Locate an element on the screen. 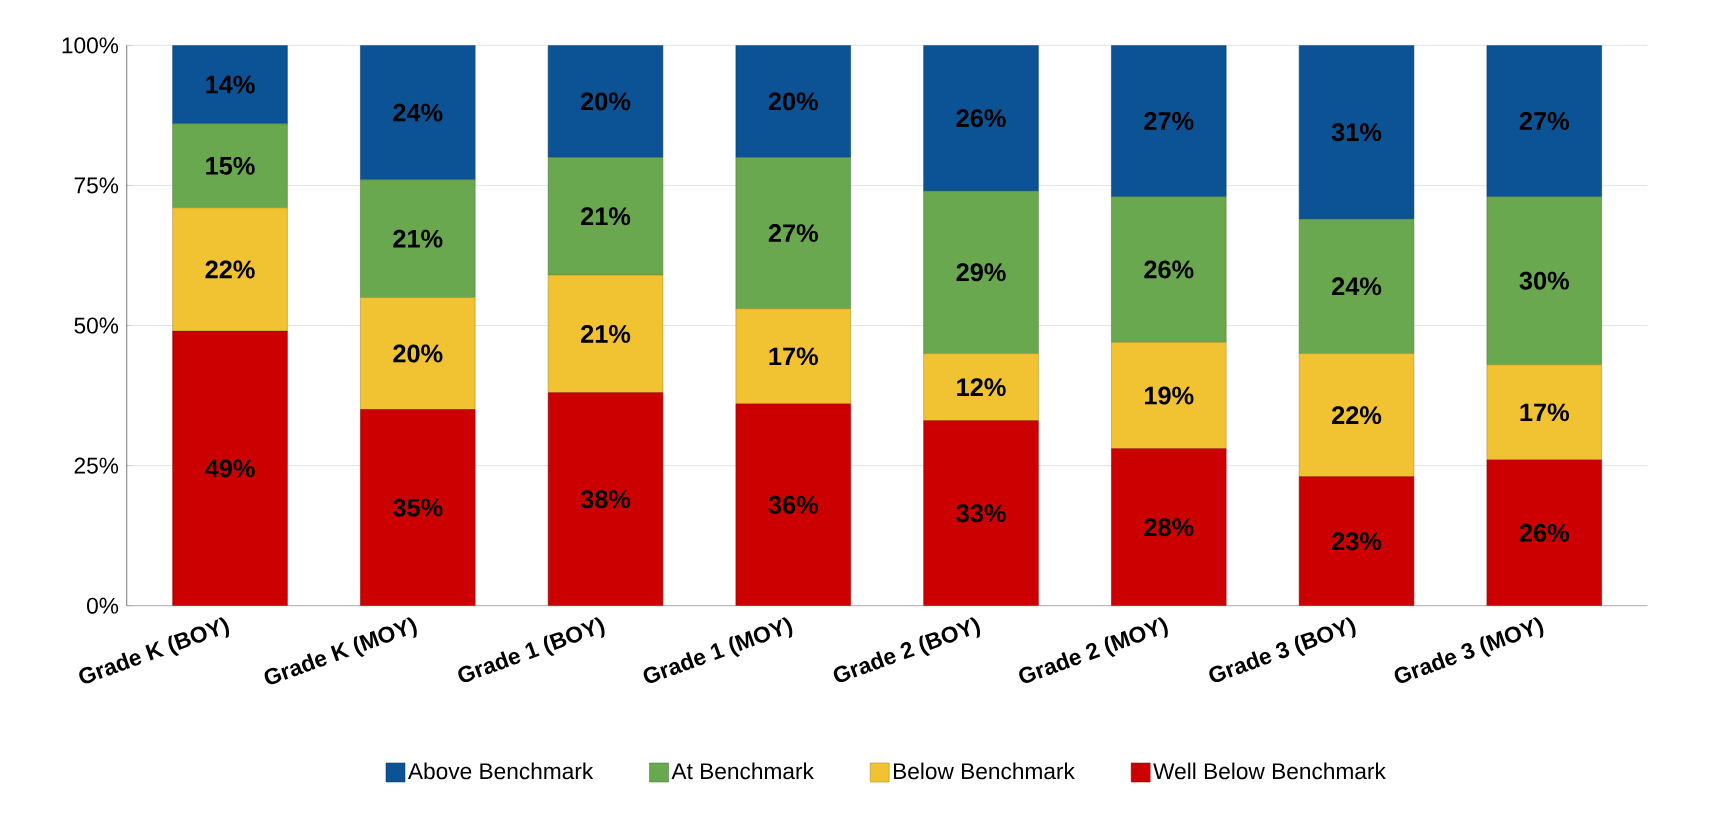 This screenshot has width=1717, height=832. y-tick-label: 75% is located at coordinates (96, 185).